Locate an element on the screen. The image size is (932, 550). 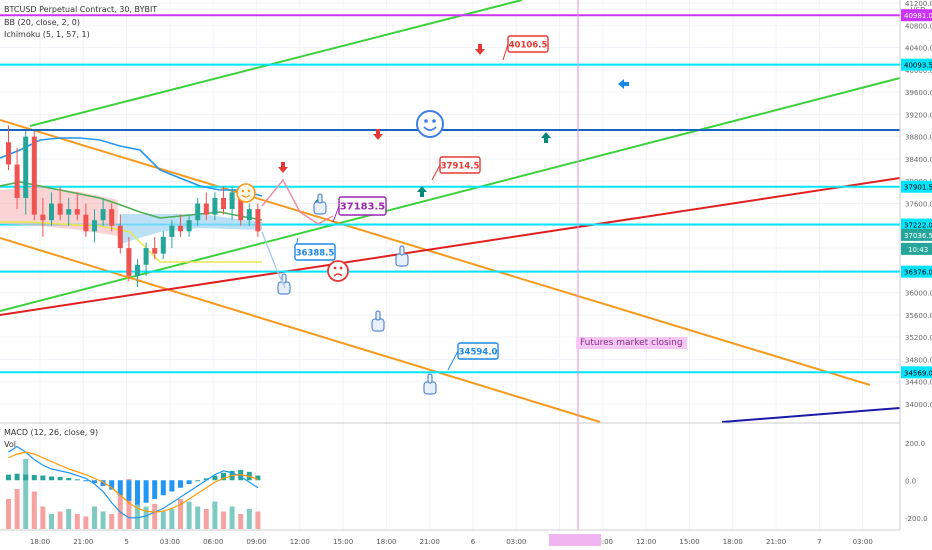
projection-path-blue is located at coordinates (273, 260).